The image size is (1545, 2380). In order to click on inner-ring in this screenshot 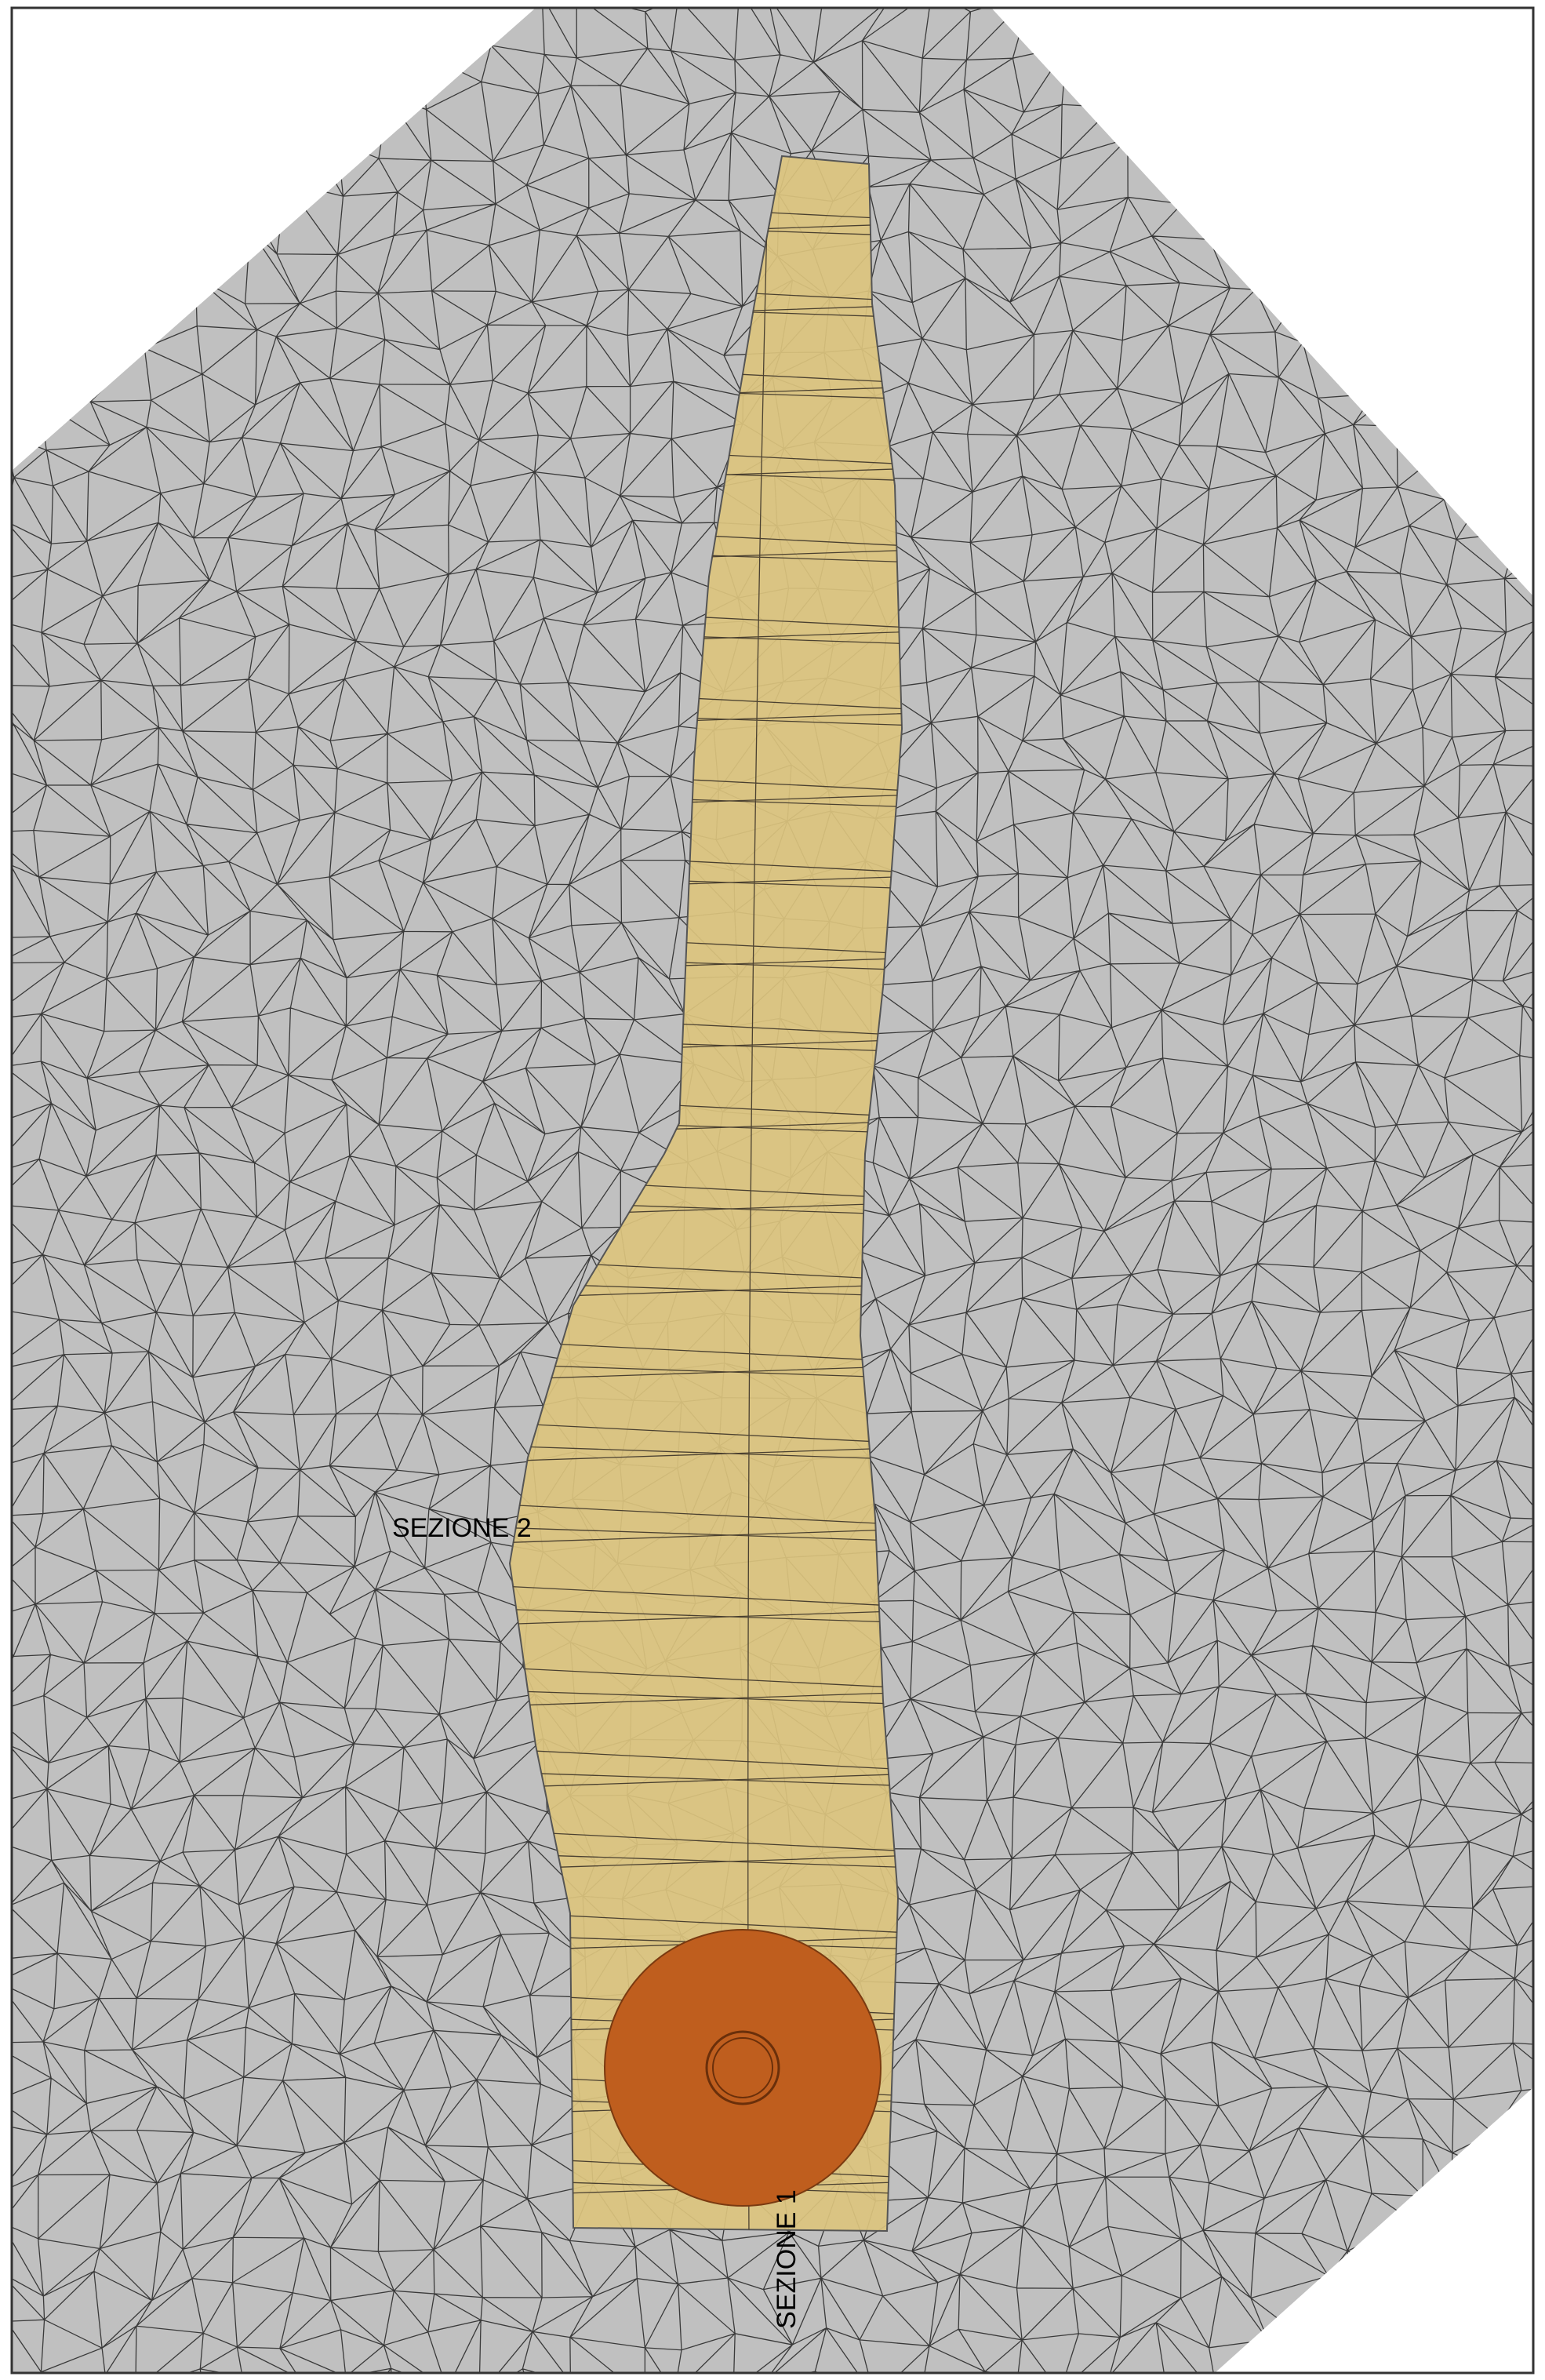, I will do `click(742, 2067)`.